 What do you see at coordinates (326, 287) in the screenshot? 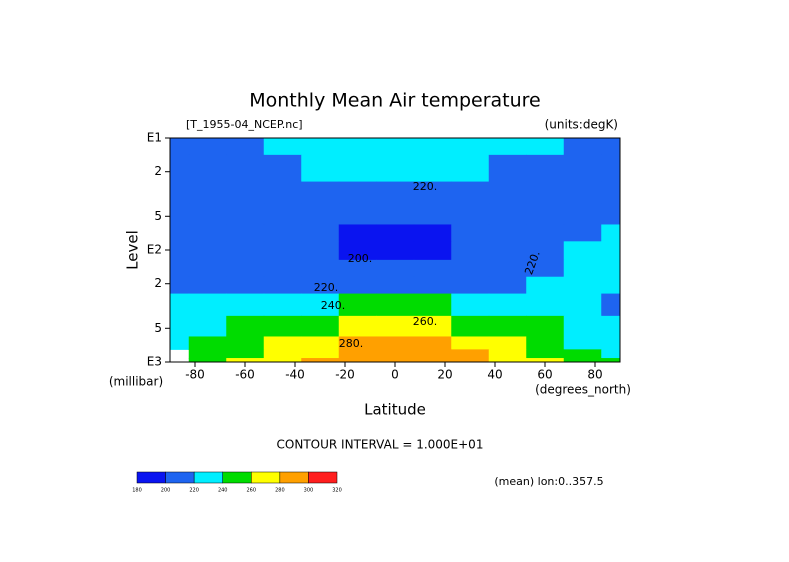
I see `contour-label: 220.` at bounding box center [326, 287].